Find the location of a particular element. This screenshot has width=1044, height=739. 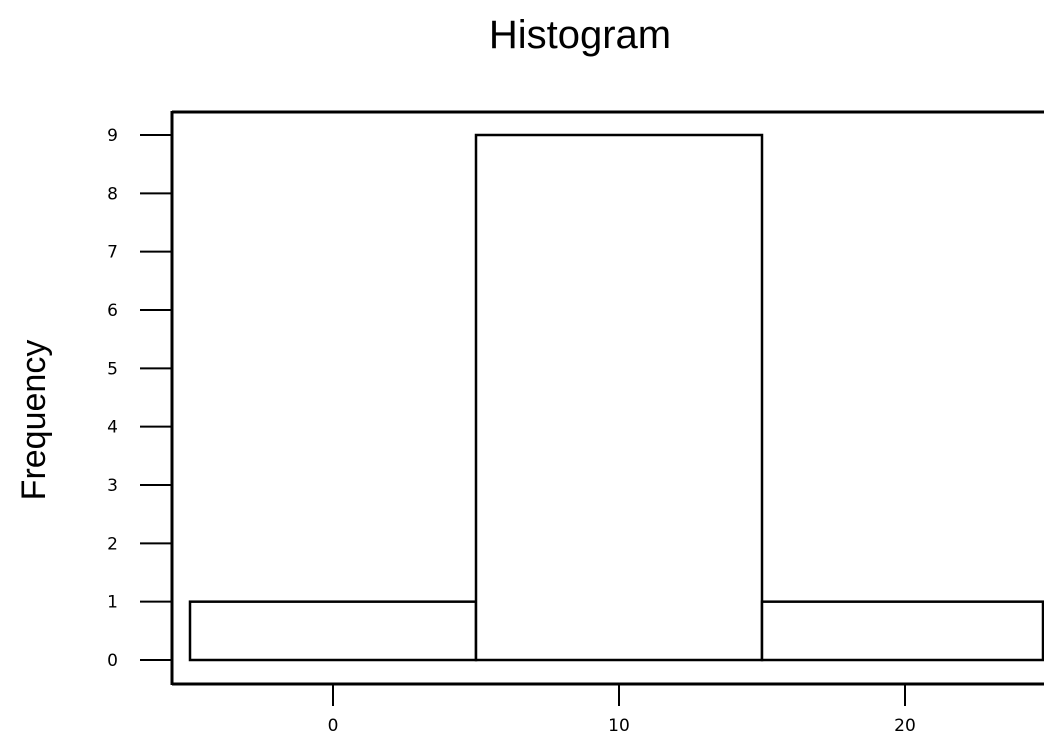

y-tick-label: 3 is located at coordinates (112, 486).